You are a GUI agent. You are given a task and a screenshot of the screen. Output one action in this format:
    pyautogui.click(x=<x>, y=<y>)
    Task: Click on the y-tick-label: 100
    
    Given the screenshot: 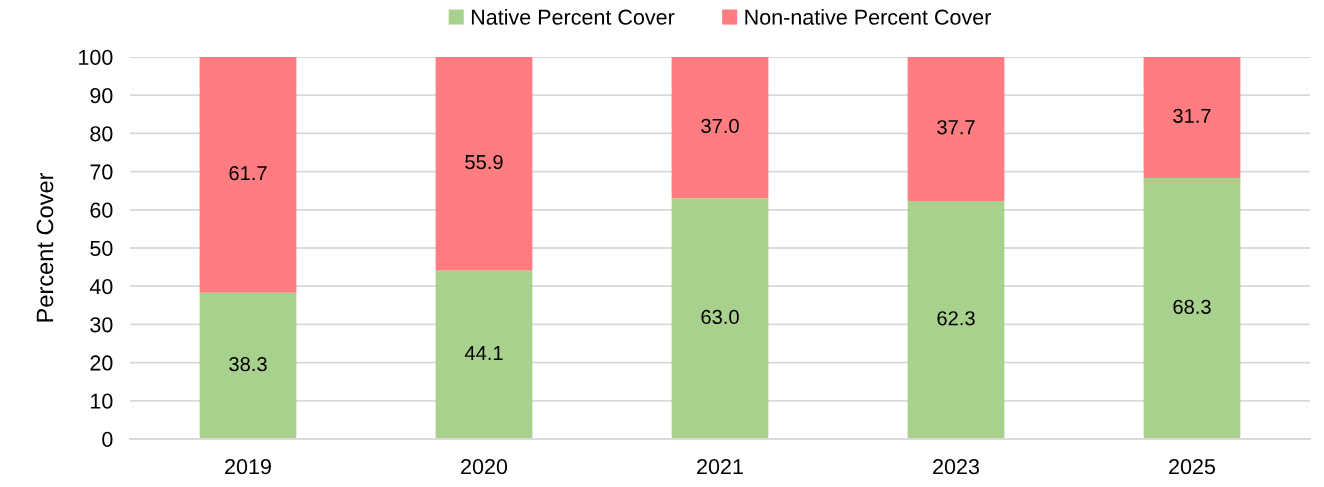 What is the action you would take?
    pyautogui.click(x=96, y=57)
    